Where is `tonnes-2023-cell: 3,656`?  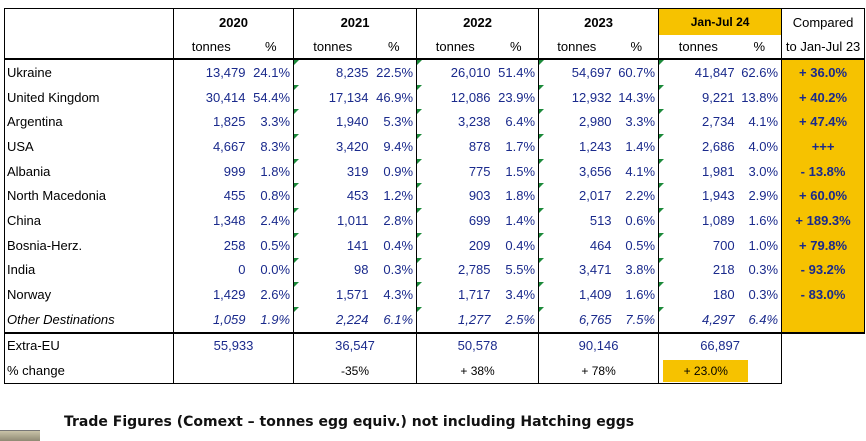 tonnes-2023-cell: 3,656 is located at coordinates (576, 171).